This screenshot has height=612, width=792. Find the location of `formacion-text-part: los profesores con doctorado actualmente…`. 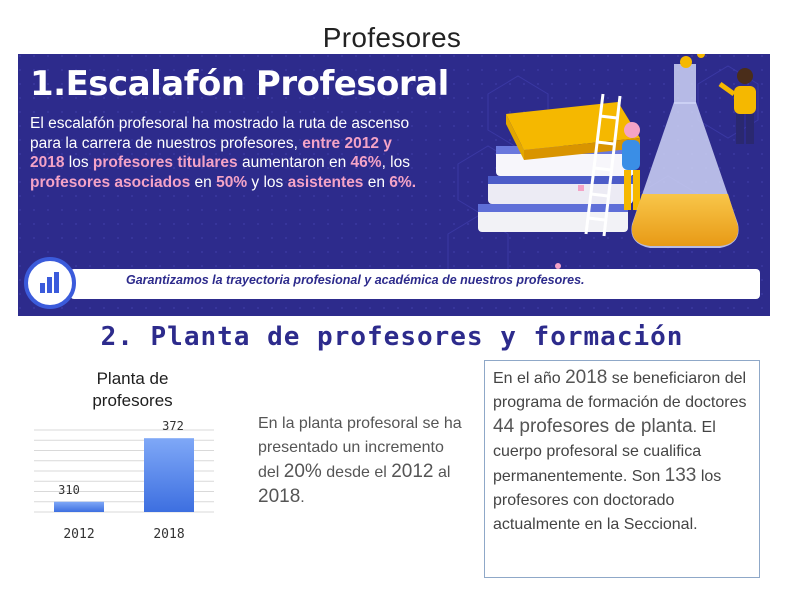

formacion-text-part: los profesores con doctorado actualmente… is located at coordinates (607, 500).